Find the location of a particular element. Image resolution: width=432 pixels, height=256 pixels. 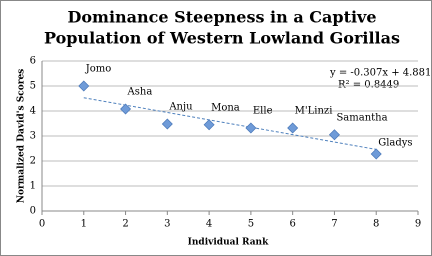

point-label: Anju is located at coordinates (180, 107).